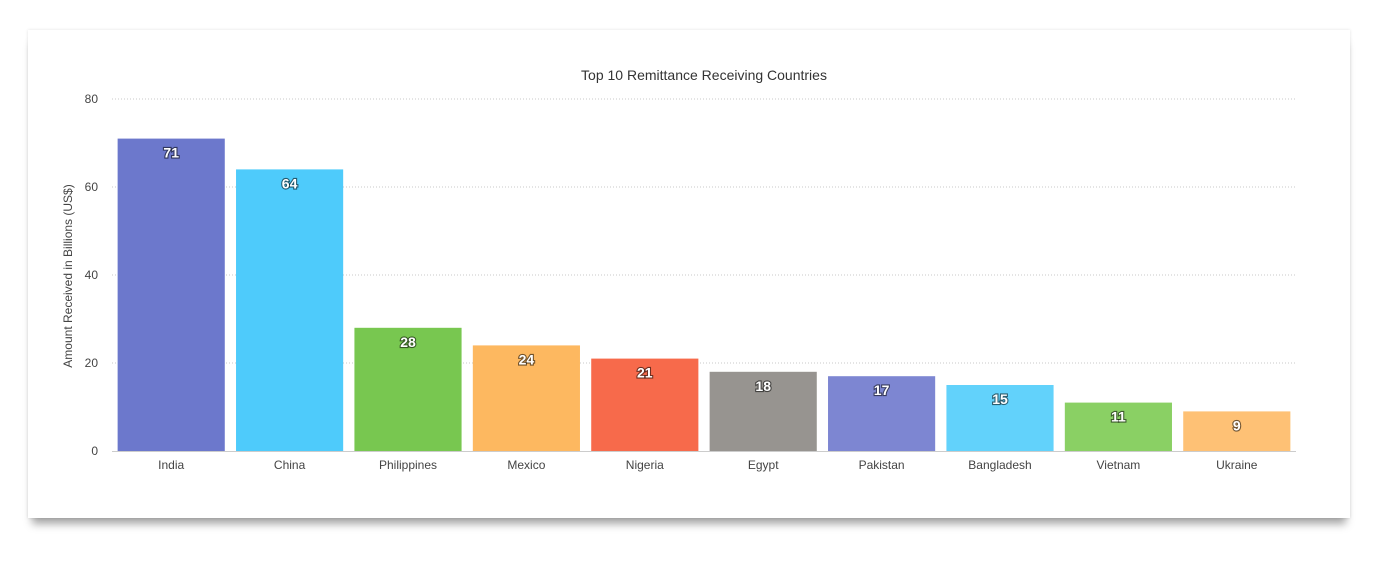 The height and width of the screenshot is (571, 1384). Describe the element at coordinates (645, 373) in the screenshot. I see `data-label: 21` at that location.